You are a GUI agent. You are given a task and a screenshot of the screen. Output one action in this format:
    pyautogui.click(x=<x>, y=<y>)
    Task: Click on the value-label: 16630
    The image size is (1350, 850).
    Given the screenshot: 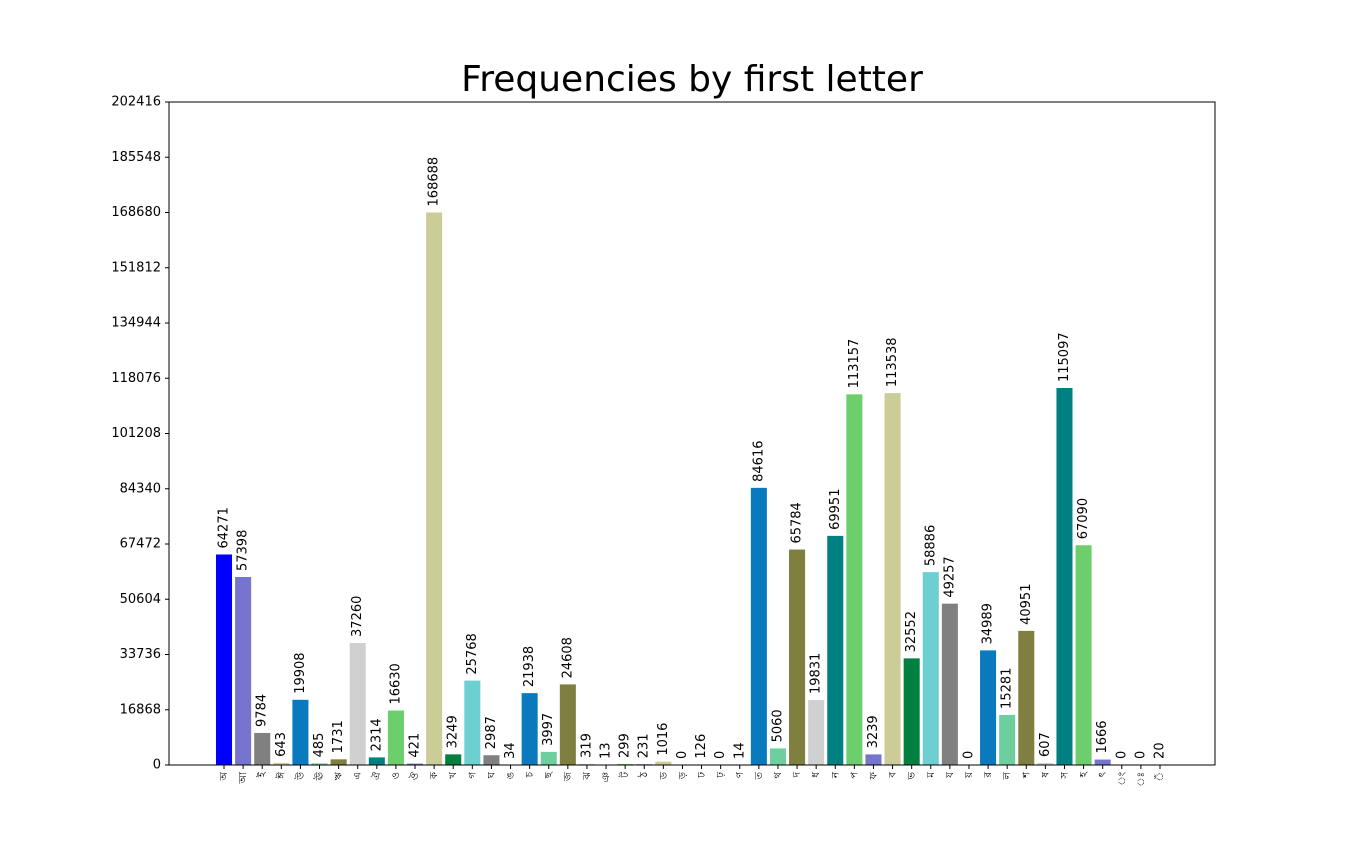 What is the action you would take?
    pyautogui.click(x=395, y=683)
    